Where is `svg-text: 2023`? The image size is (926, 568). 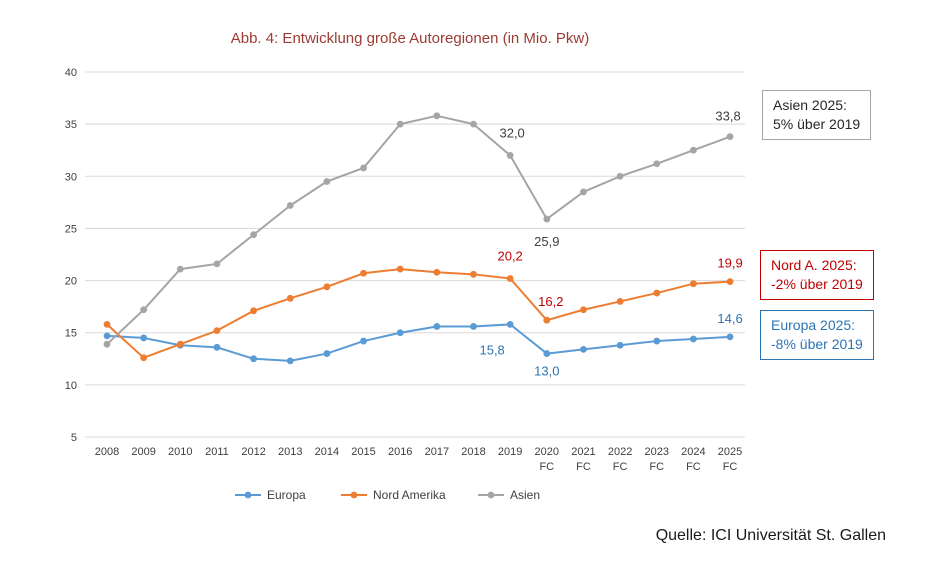 svg-text: 2023 is located at coordinates (657, 452).